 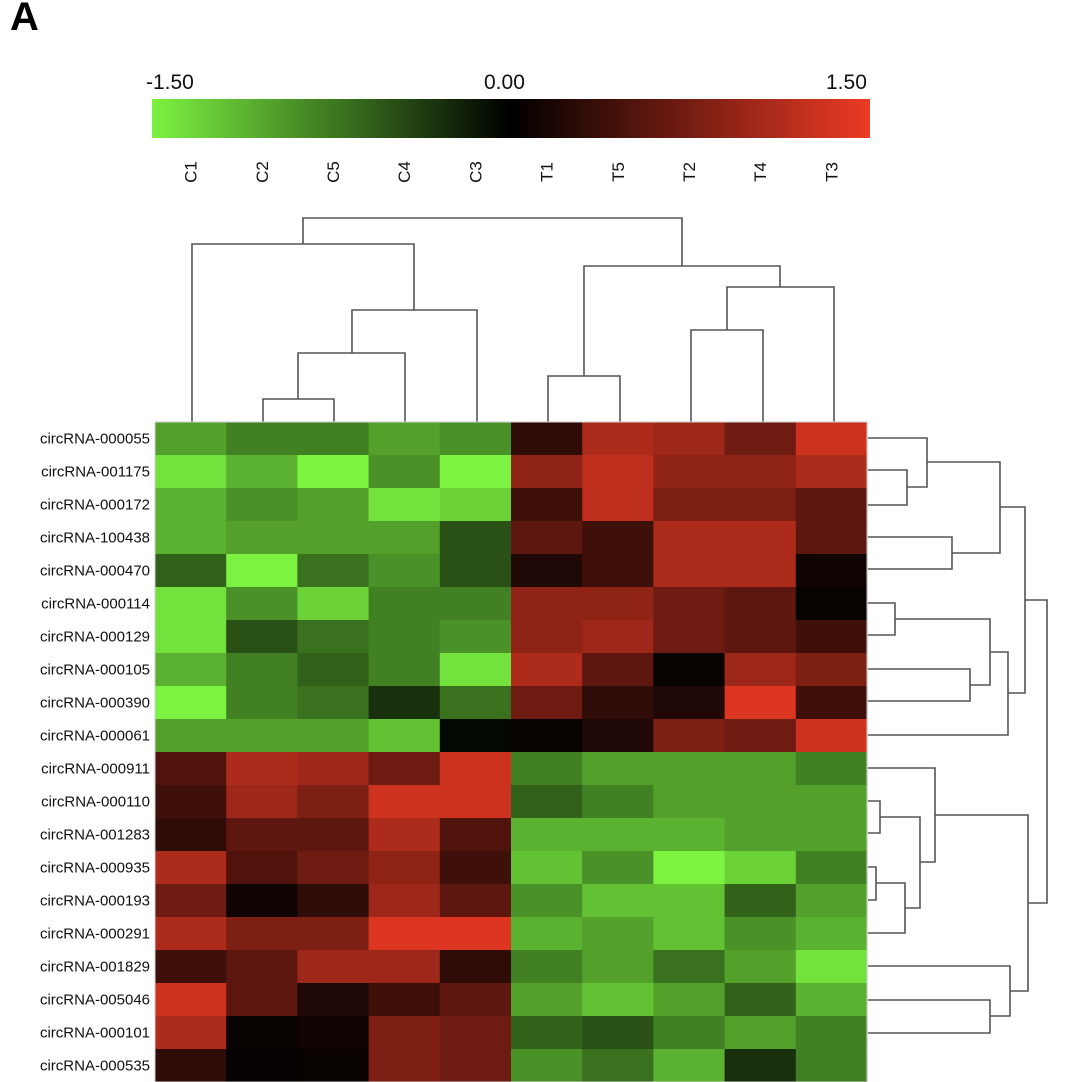 I want to click on row-label: circRNA-000055, so click(x=95, y=439).